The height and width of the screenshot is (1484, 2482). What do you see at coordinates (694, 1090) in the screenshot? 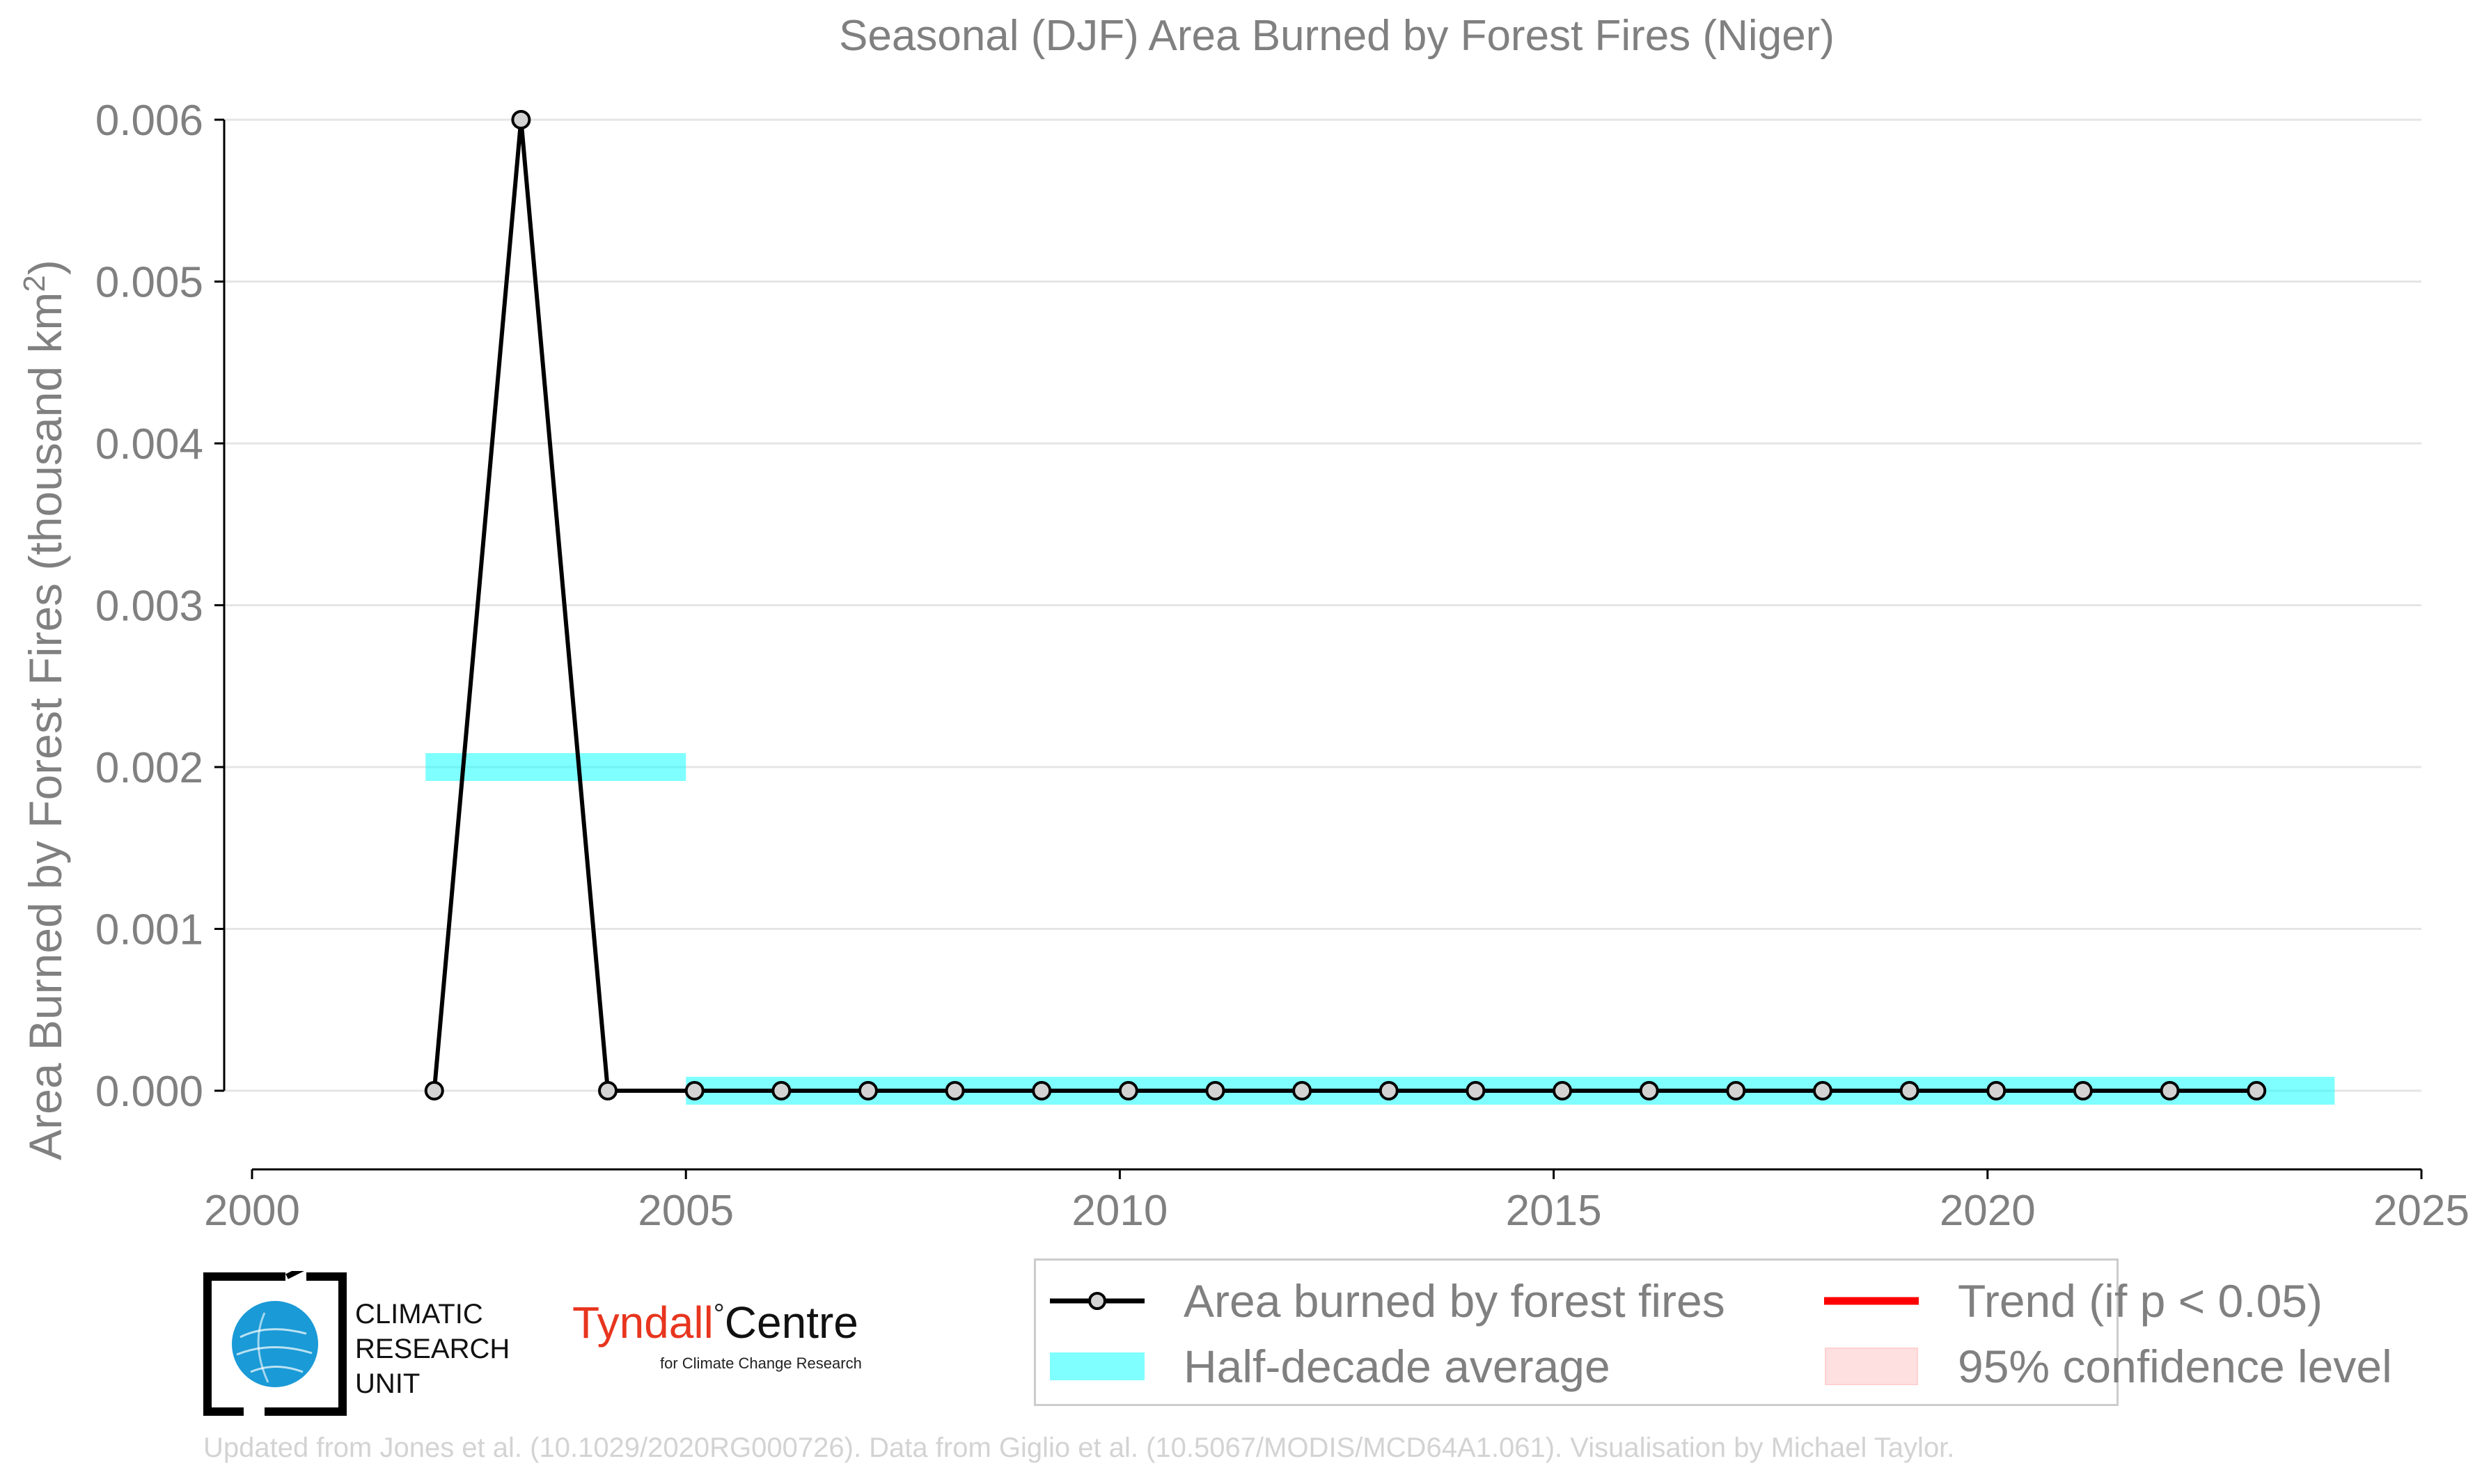
I see `data-point-2005` at bounding box center [694, 1090].